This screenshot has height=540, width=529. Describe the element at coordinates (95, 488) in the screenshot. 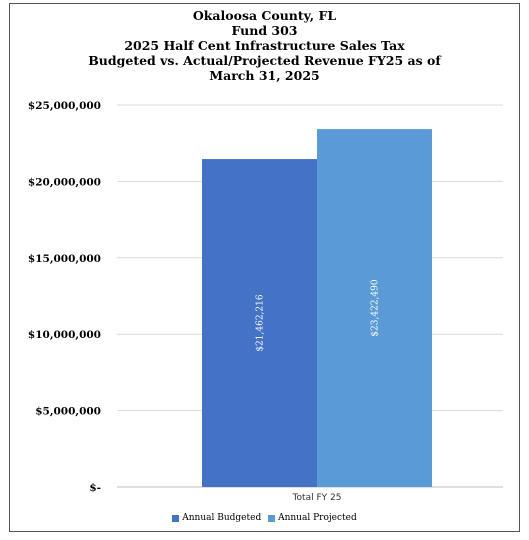

I see `y-tick-label: $-` at that location.